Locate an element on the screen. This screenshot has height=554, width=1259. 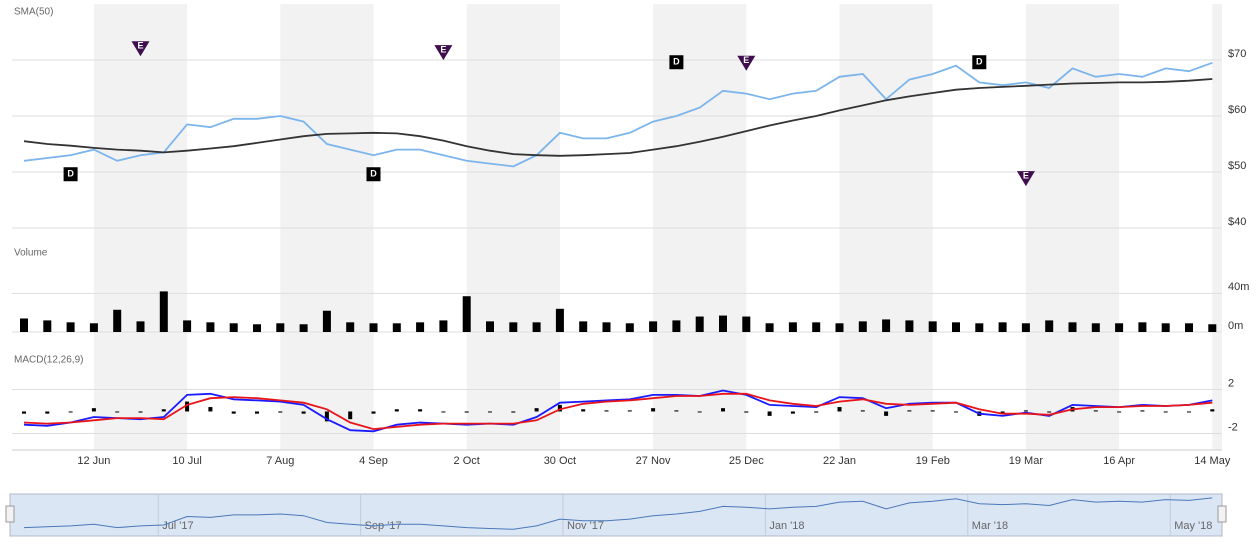
y-tick-label: $70 is located at coordinates (1237, 54).